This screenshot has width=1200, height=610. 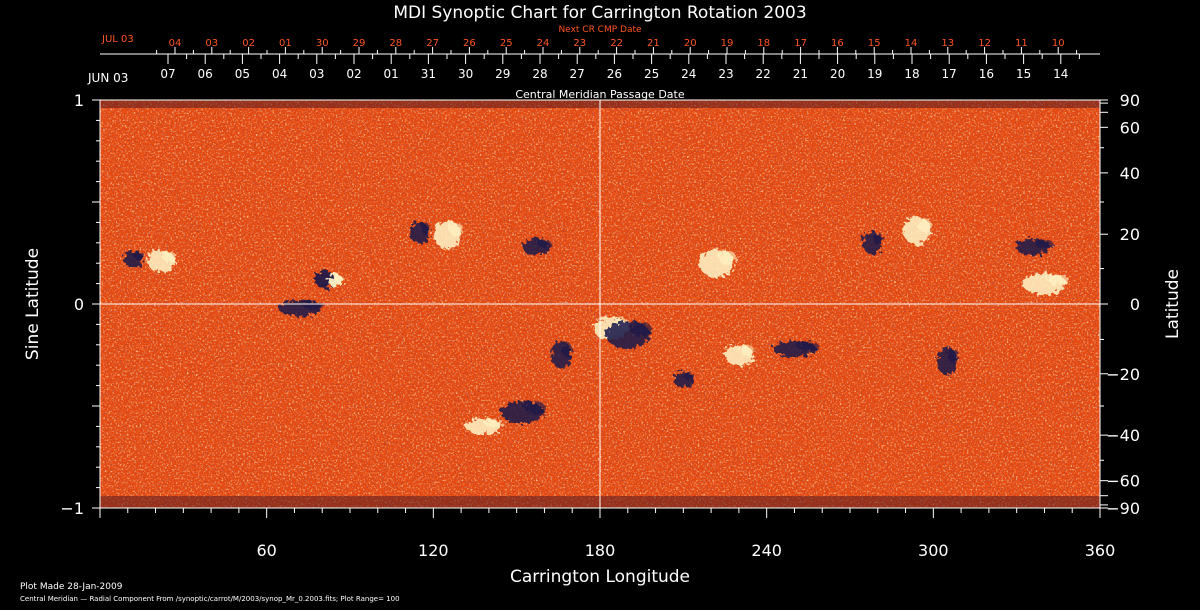 I want to click on y-right-tick-label: 60, so click(x=1130, y=127).